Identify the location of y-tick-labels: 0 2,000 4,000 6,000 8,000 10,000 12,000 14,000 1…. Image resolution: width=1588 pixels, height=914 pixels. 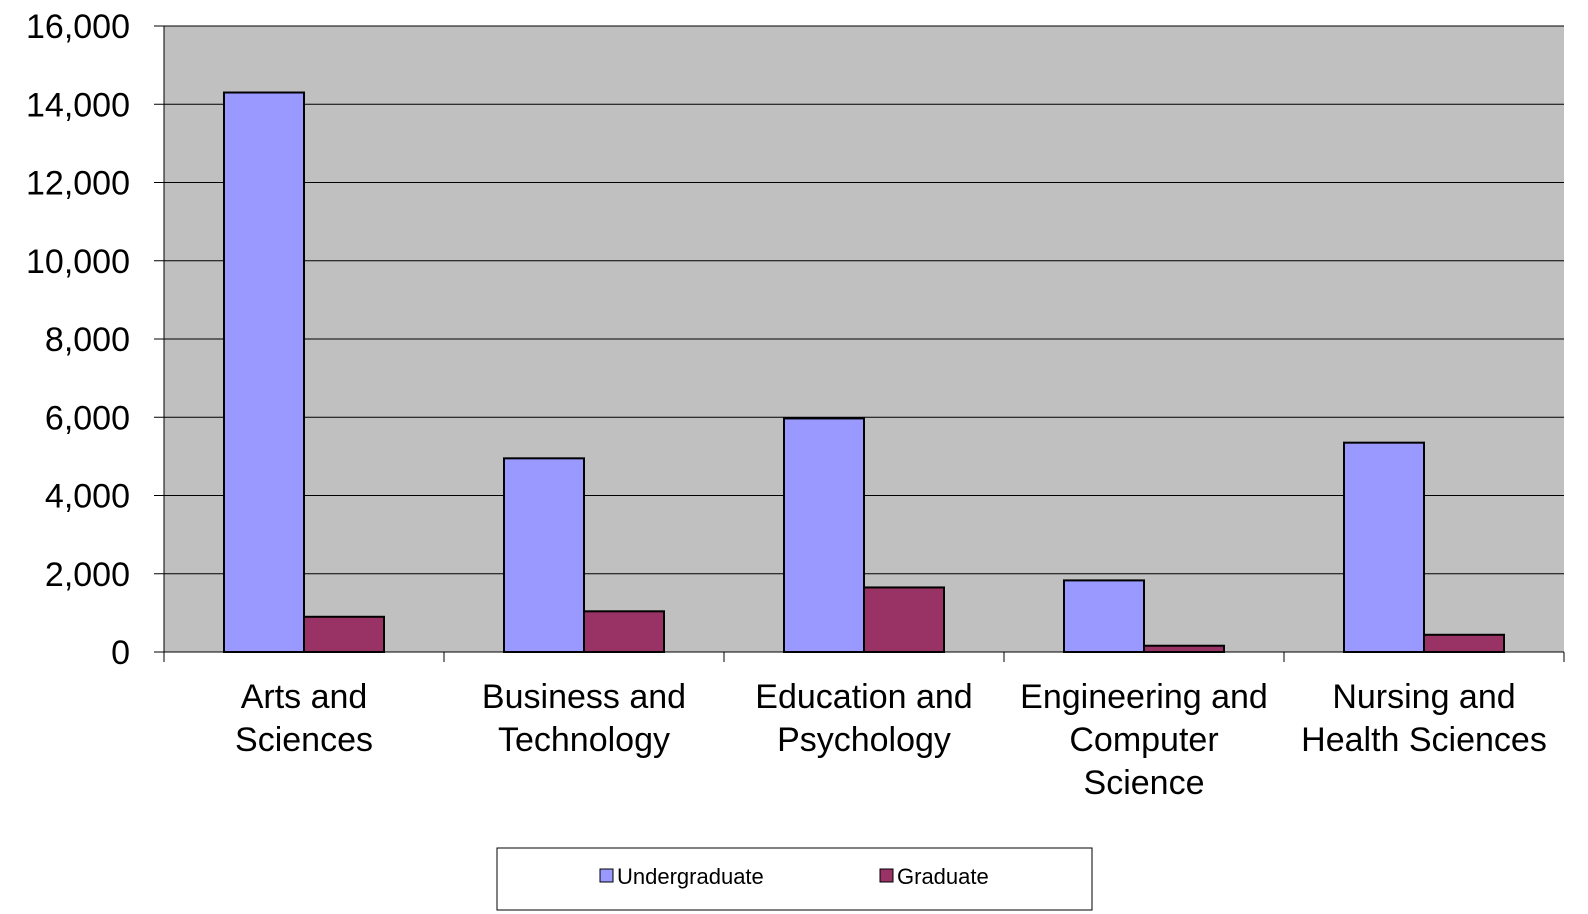
(78, 340).